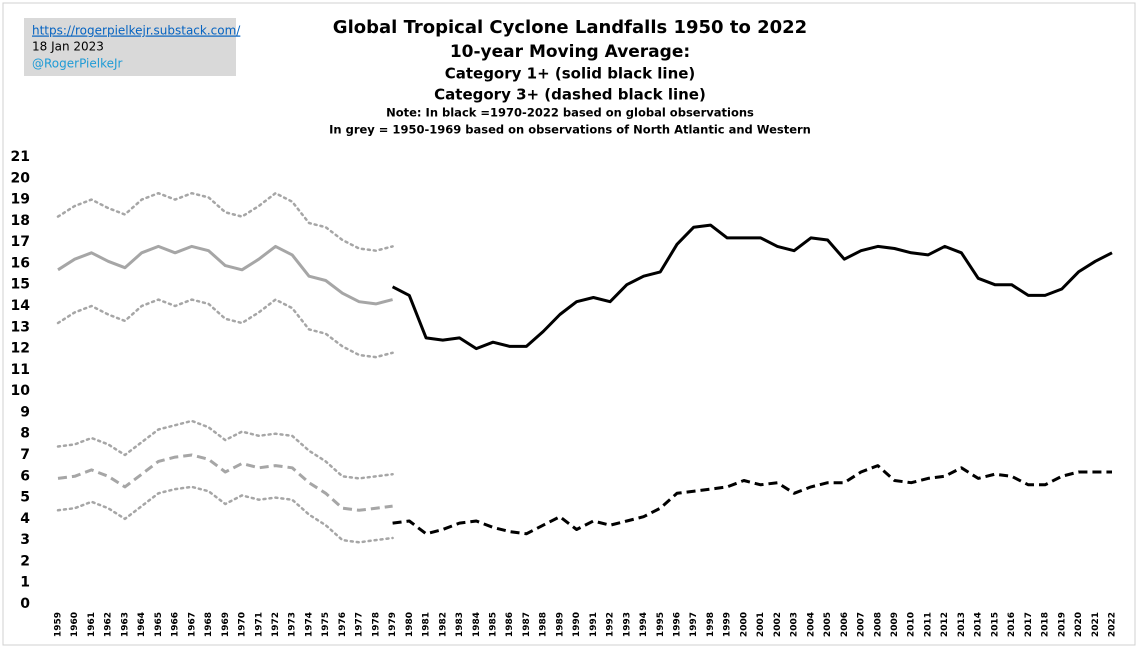 This screenshot has width=1139, height=649. I want to click on x-tick-label: 1981, so click(427, 624).